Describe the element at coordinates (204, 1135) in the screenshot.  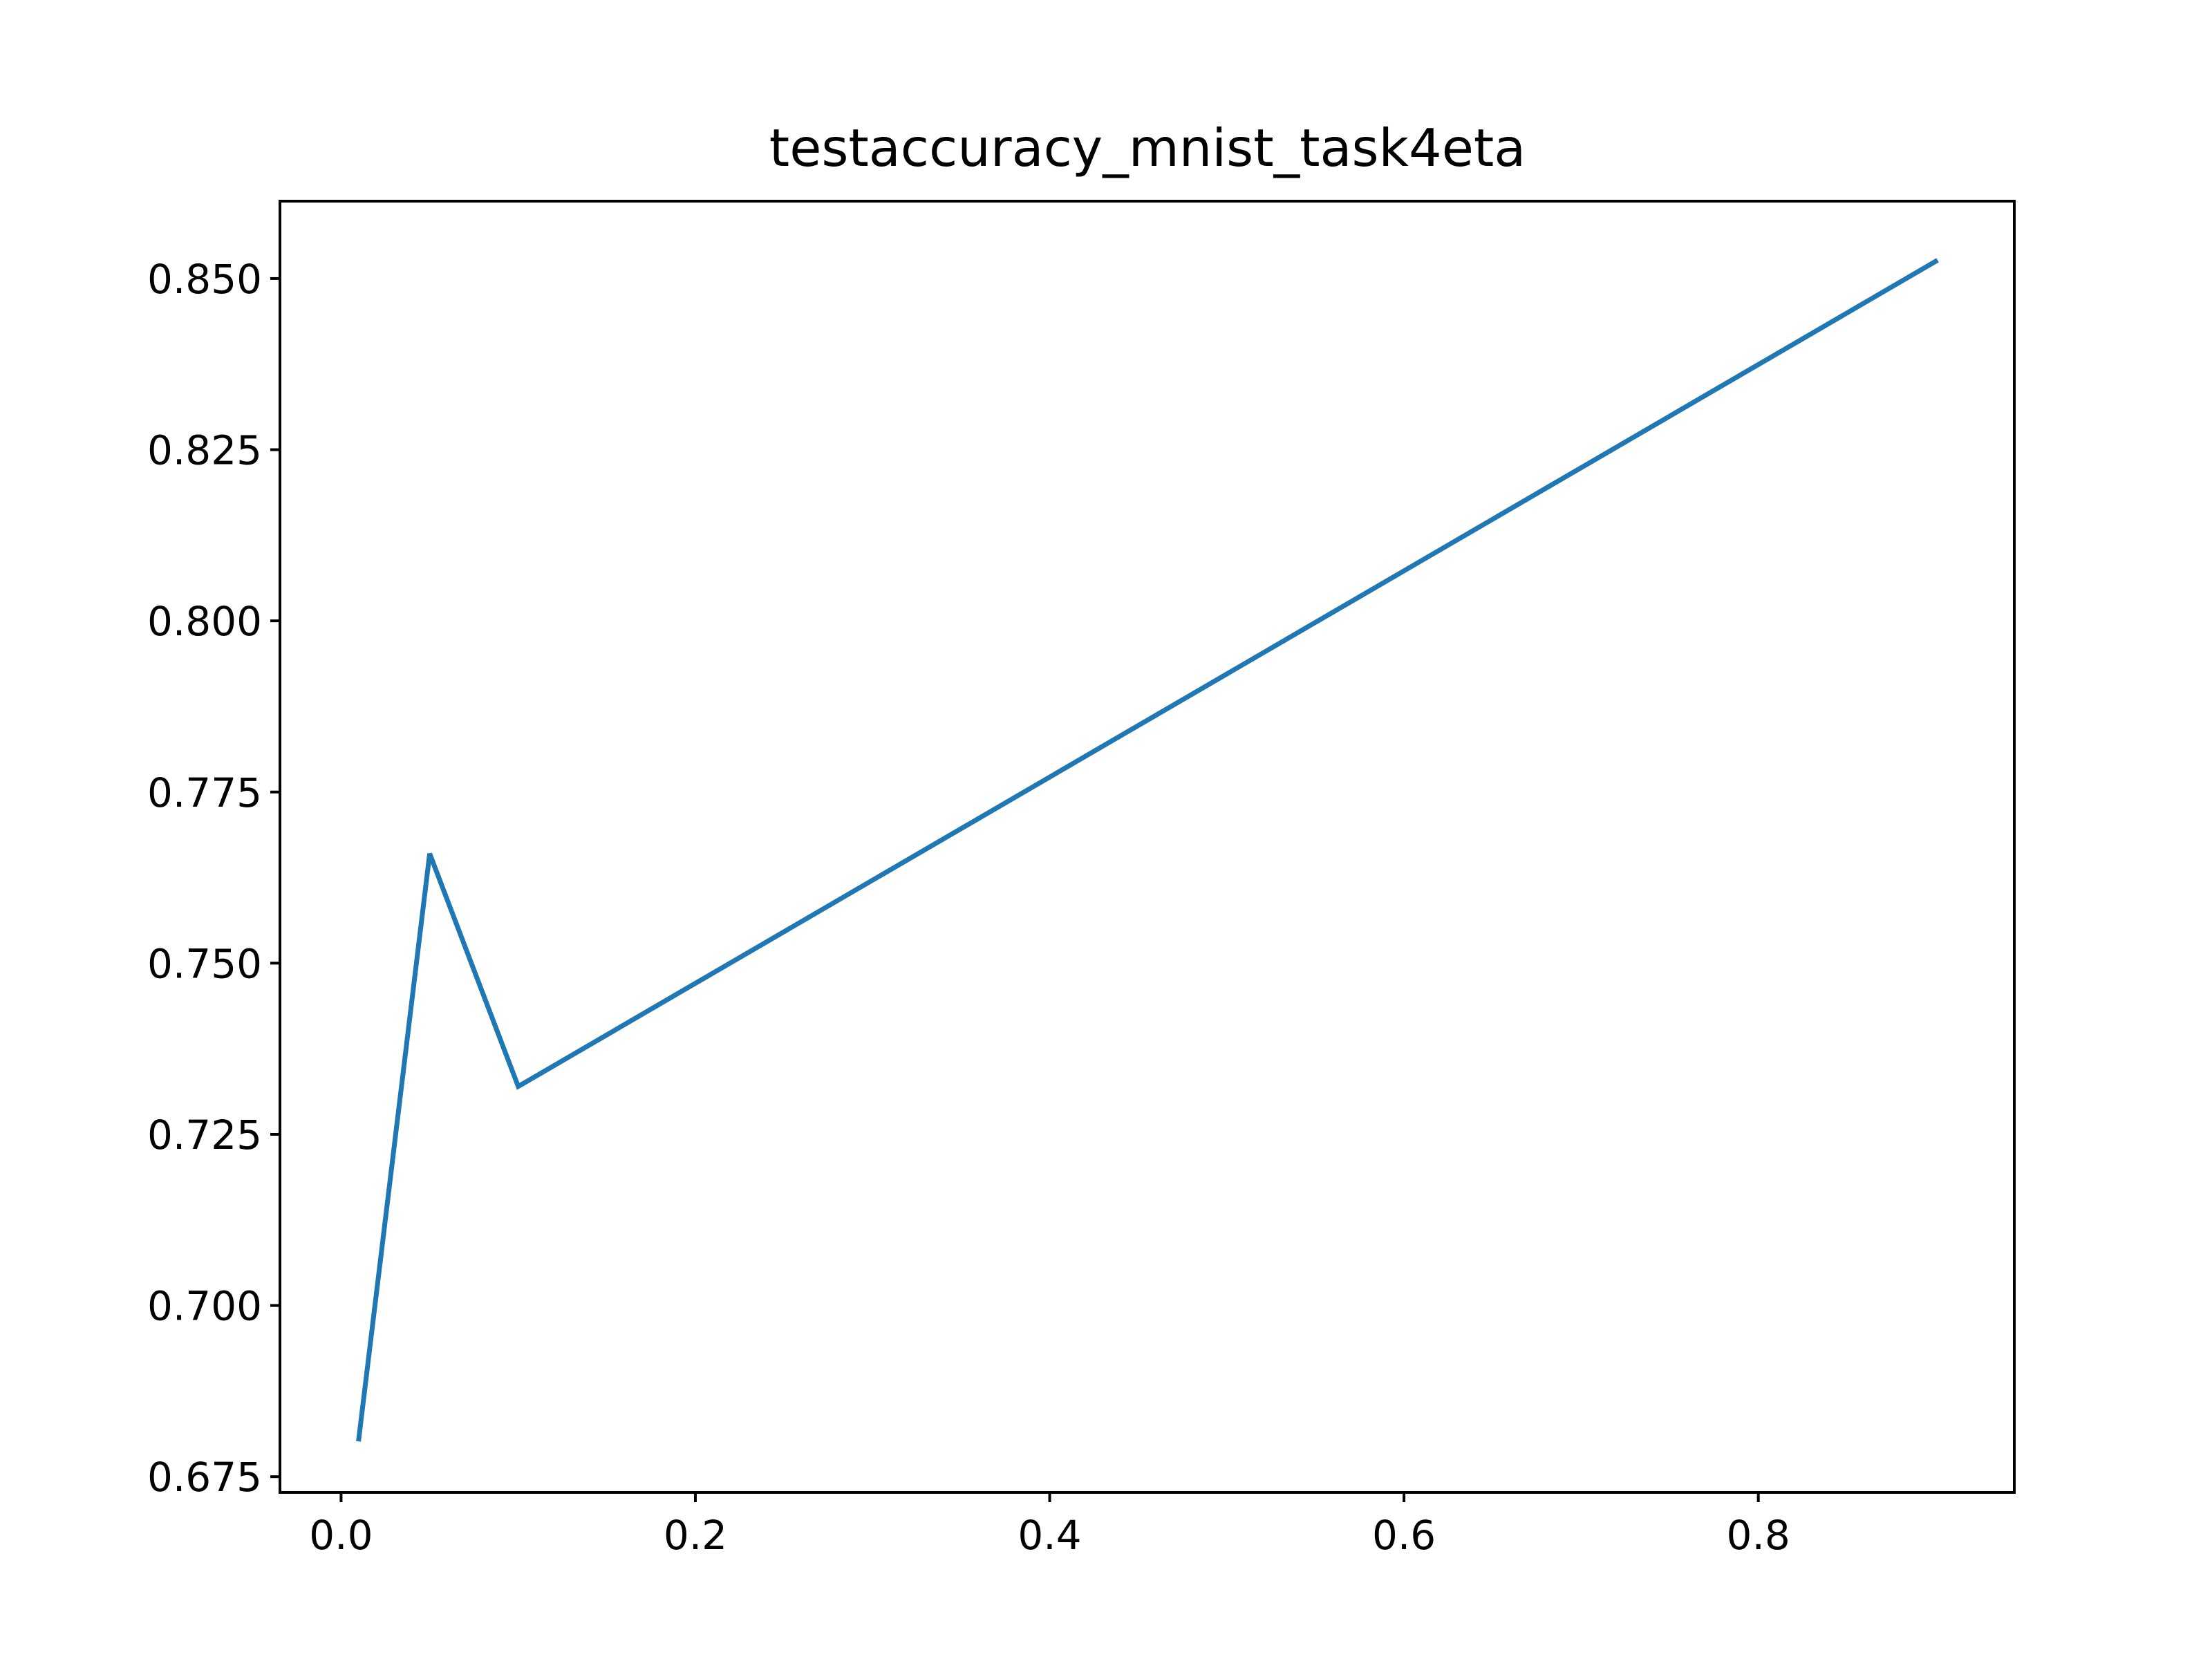
I see `y-tick-label: 0.725` at that location.